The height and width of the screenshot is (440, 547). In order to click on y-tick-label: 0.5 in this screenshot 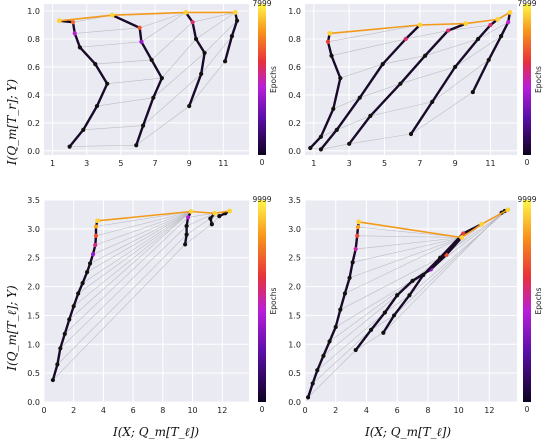, I will do `click(294, 373)`.